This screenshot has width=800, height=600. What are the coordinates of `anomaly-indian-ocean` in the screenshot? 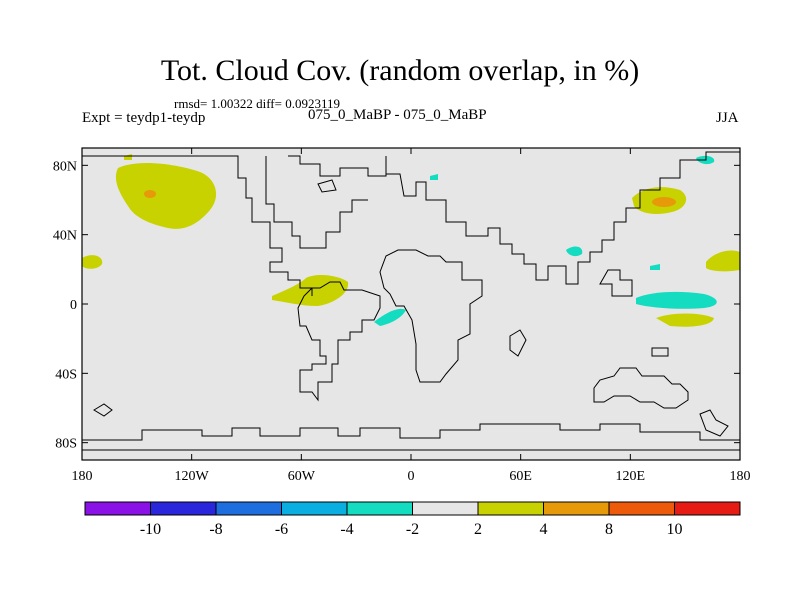 It's located at (574, 251).